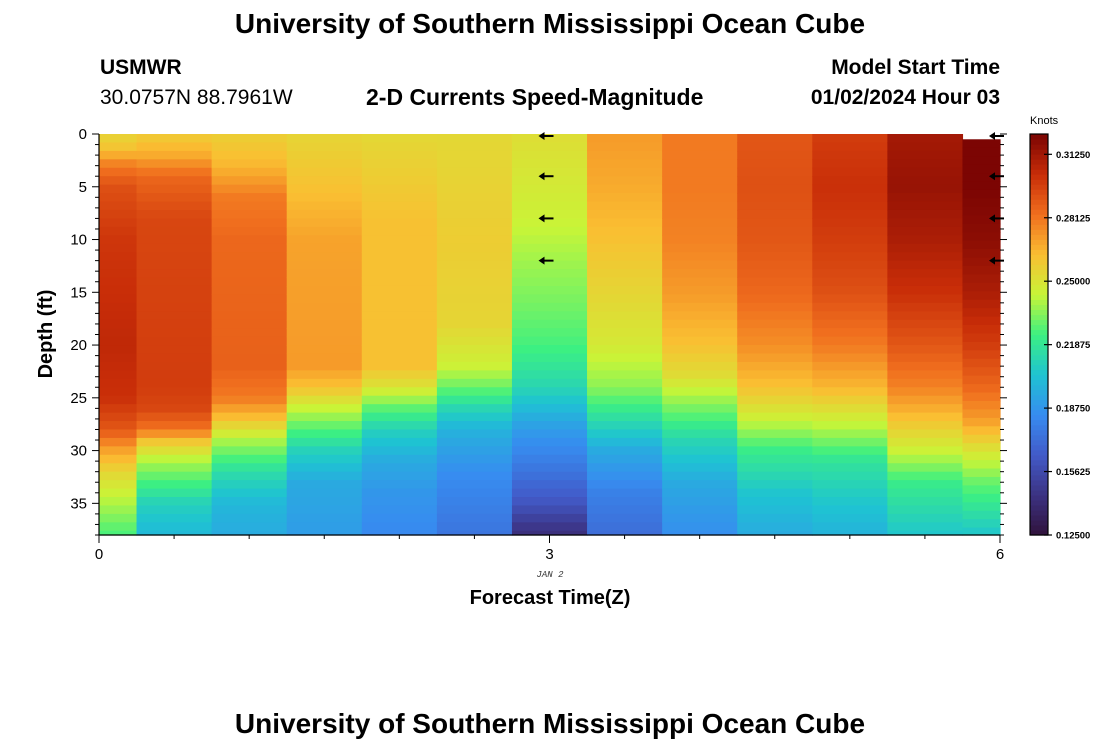 The width and height of the screenshot is (1100, 750). I want to click on x-axis-label: Forecast Time(Z), so click(550, 598).